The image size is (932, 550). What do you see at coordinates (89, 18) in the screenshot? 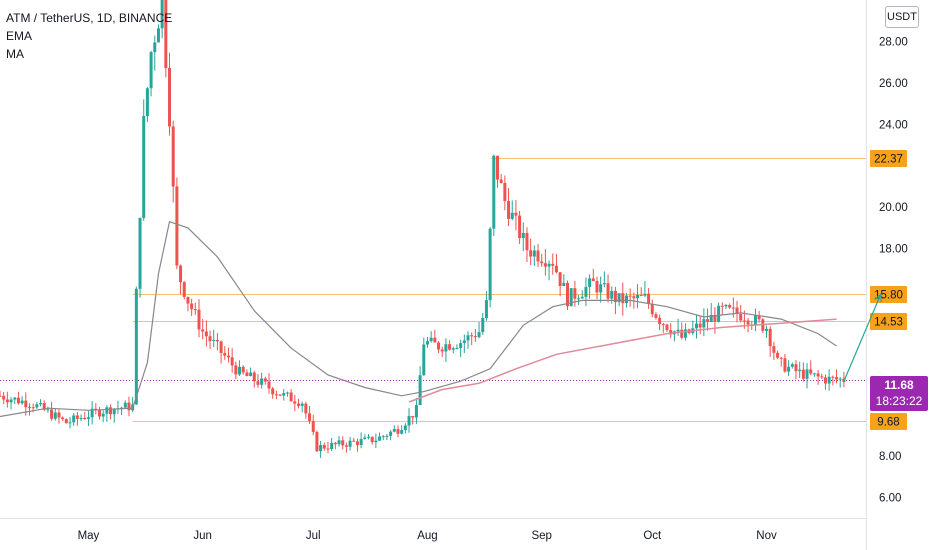
I see `legend-title: ATM / TetherUS, 1D, BINANCE` at bounding box center [89, 18].